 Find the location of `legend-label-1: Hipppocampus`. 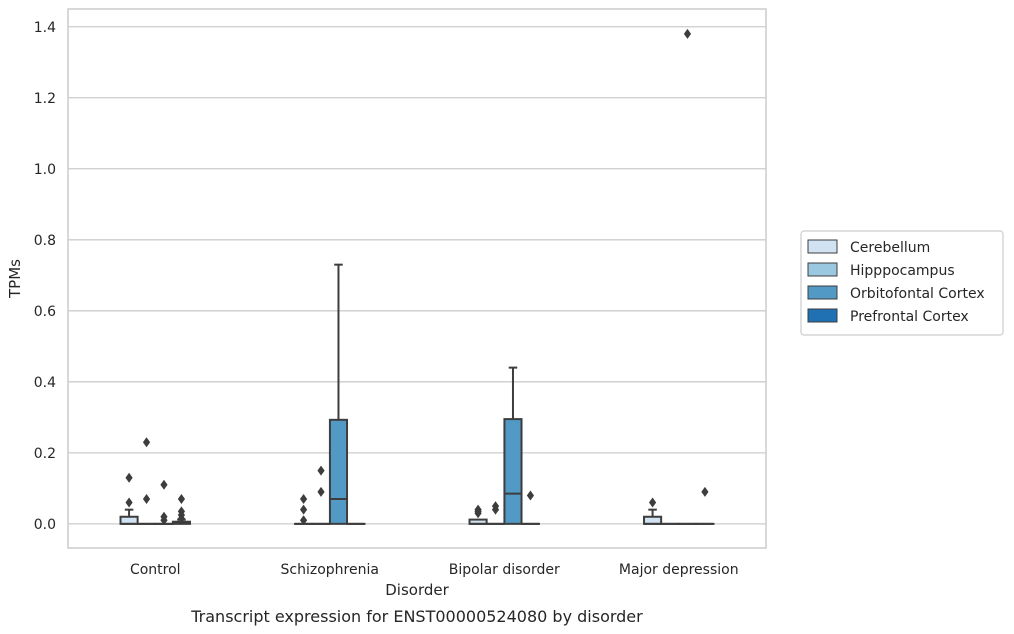

legend-label-1: Hipppocampus is located at coordinates (902, 271).